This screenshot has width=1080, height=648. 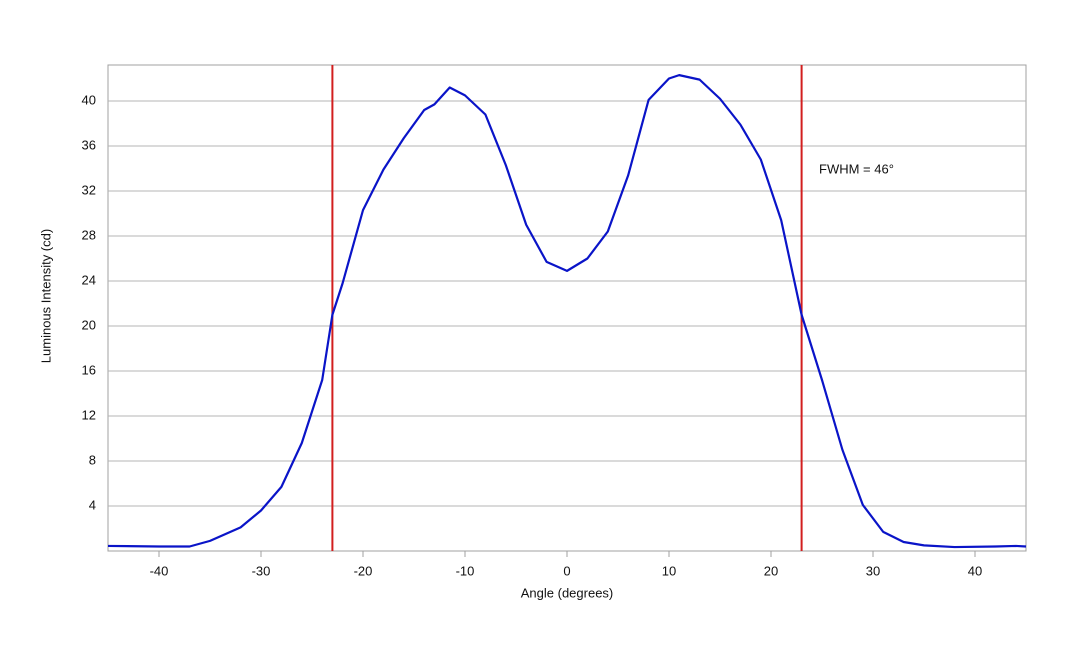 I want to click on x-tick-label: -30, so click(x=261, y=570).